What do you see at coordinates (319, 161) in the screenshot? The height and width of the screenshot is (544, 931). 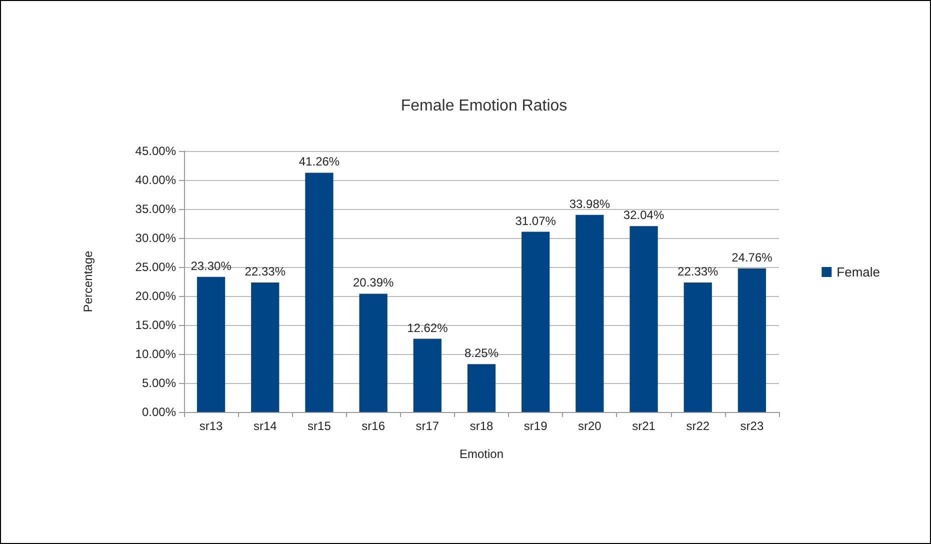 I see `data-label: 41.26%` at bounding box center [319, 161].